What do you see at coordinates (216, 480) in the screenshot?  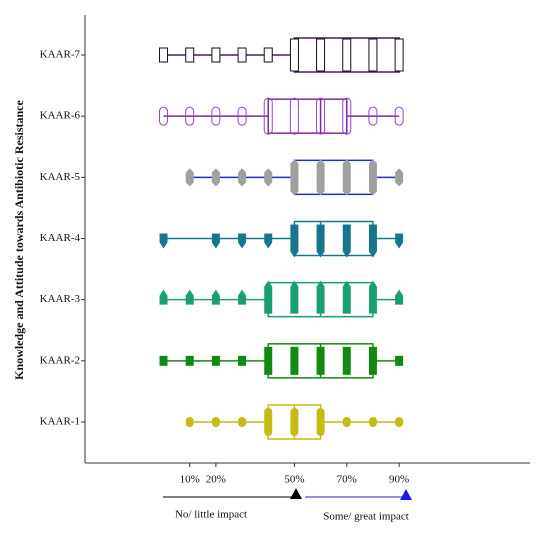 I see `x-tick-label: 20%` at bounding box center [216, 480].